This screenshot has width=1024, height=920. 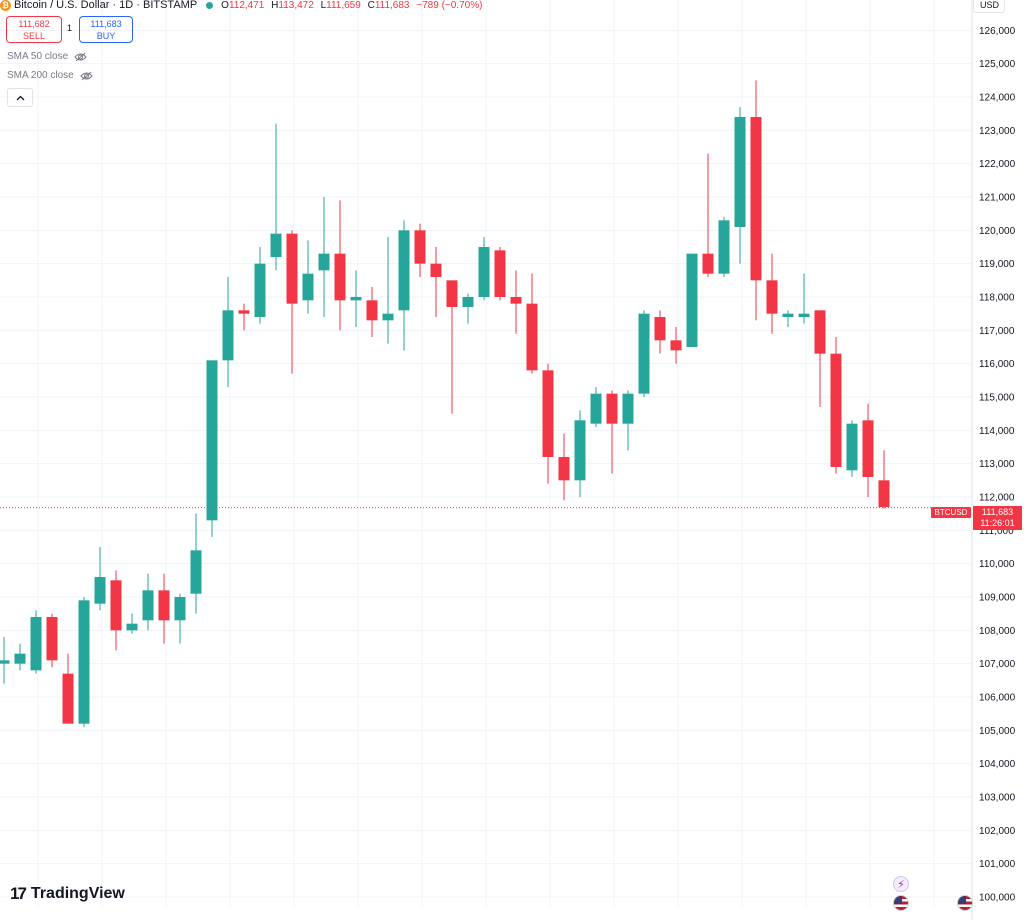 I want to click on bar-countdown: 11:26:01, so click(x=997, y=523).